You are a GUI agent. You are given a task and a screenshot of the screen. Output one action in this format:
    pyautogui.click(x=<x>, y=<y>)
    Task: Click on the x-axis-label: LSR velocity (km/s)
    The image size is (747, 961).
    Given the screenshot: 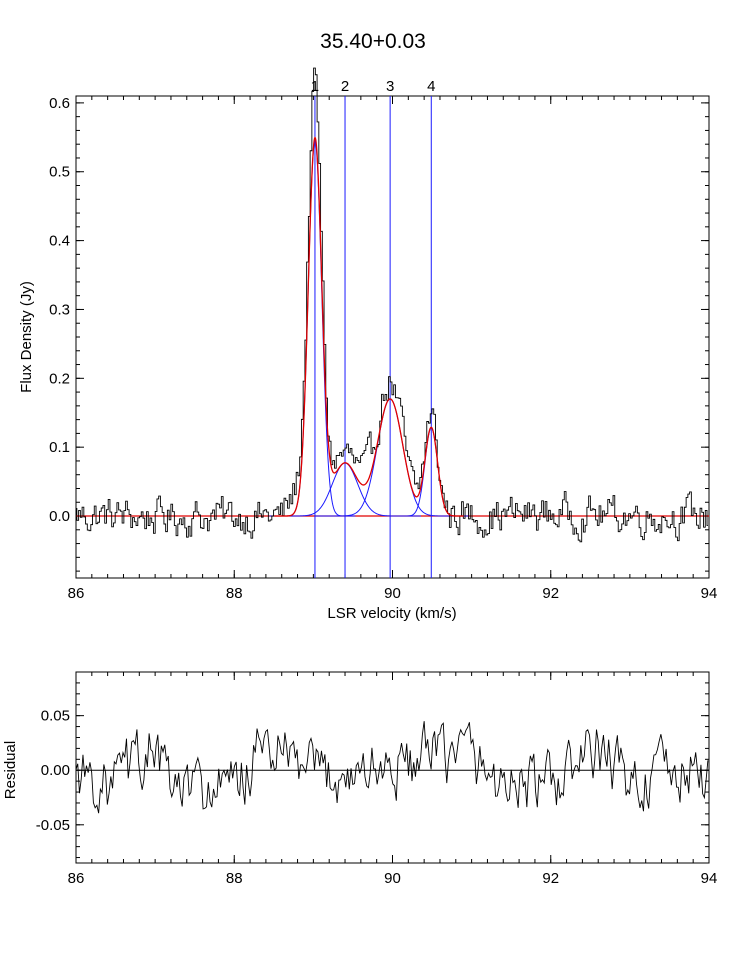 What is the action you would take?
    pyautogui.click(x=391, y=613)
    